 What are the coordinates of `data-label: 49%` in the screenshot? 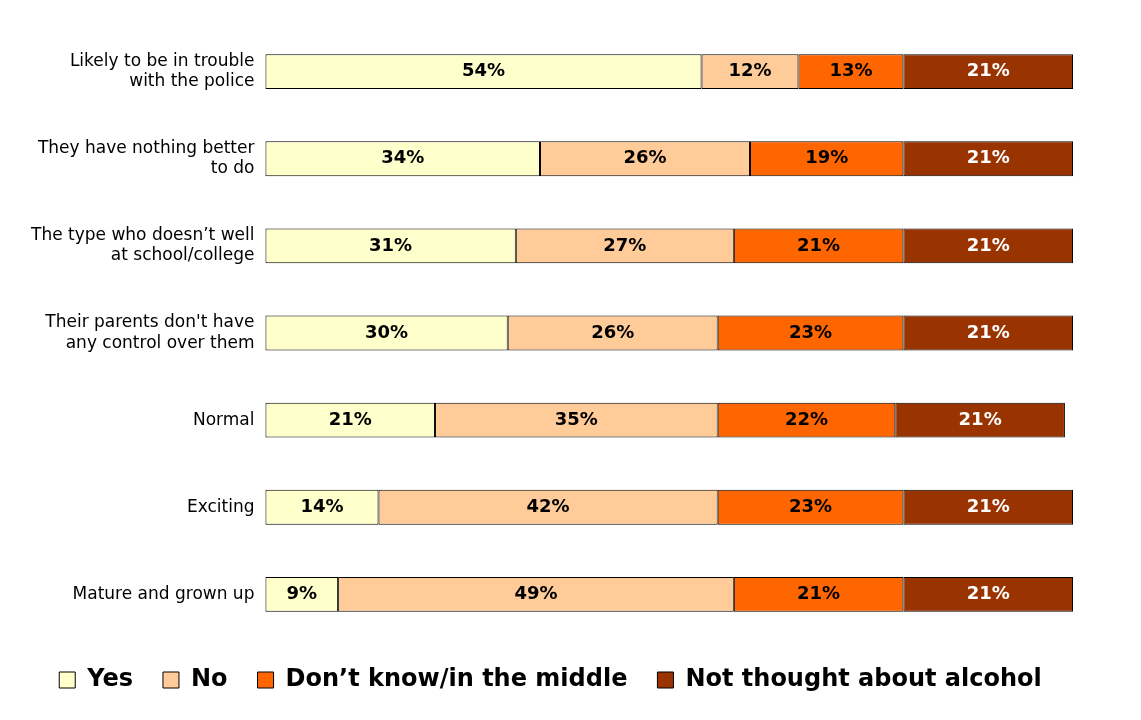 It's located at (536, 593).